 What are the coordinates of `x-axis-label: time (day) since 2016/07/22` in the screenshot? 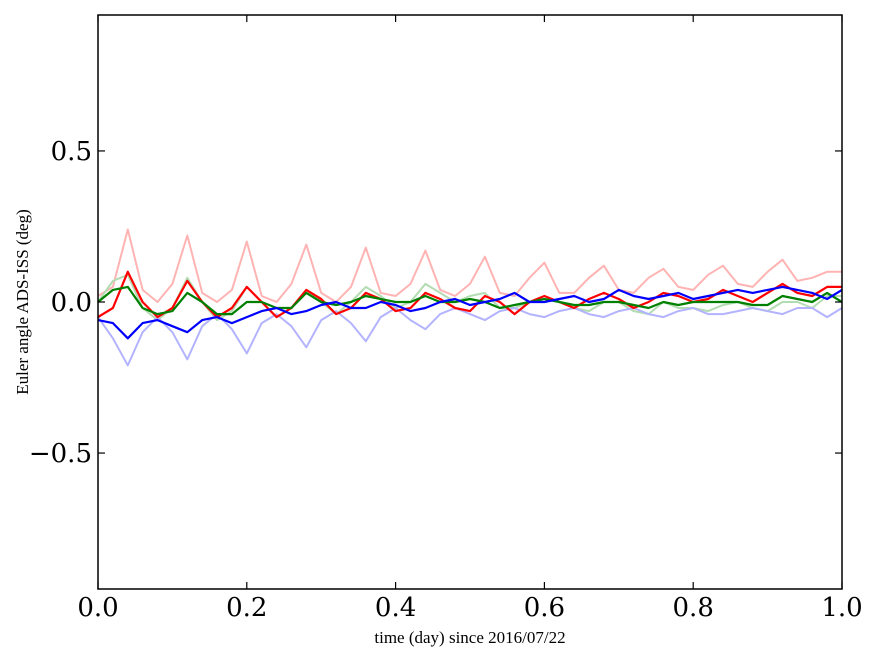 It's located at (469, 637).